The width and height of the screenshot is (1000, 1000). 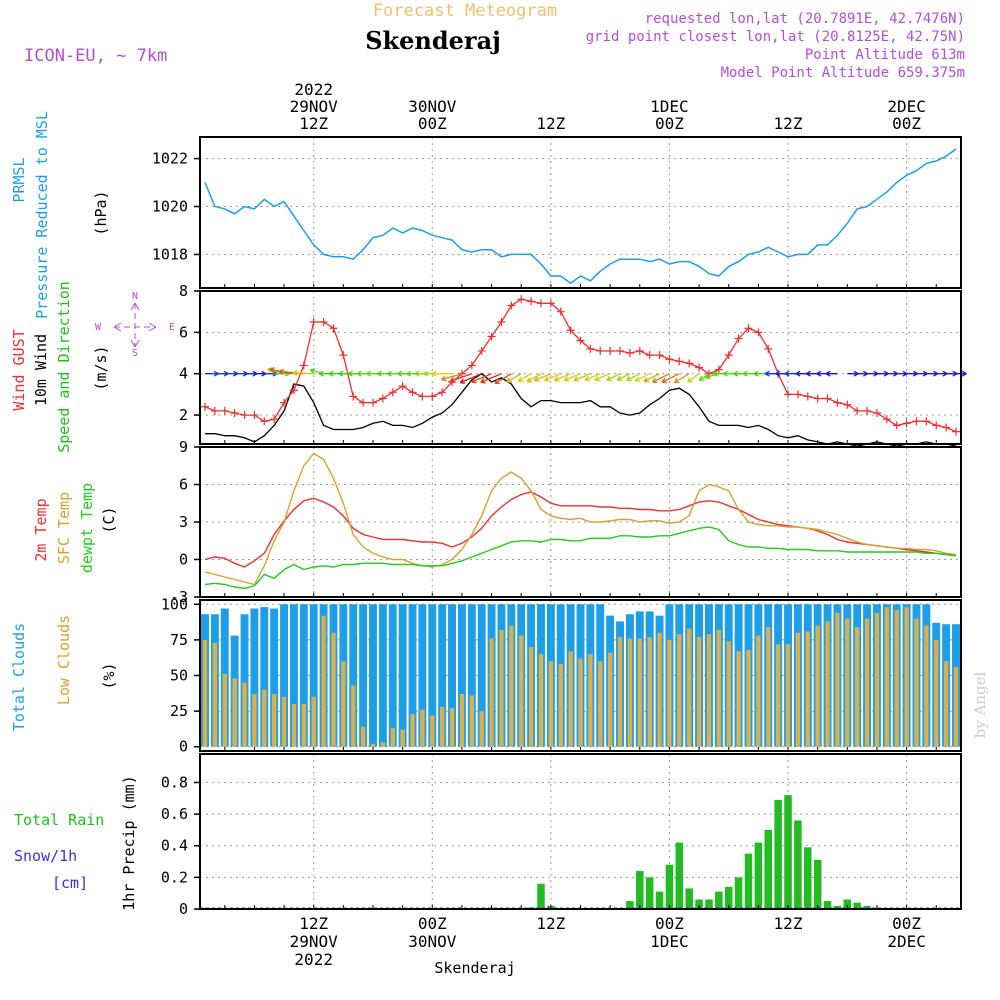 What do you see at coordinates (101, 212) in the screenshot?
I see `pressure-unit: (hPa)` at bounding box center [101, 212].